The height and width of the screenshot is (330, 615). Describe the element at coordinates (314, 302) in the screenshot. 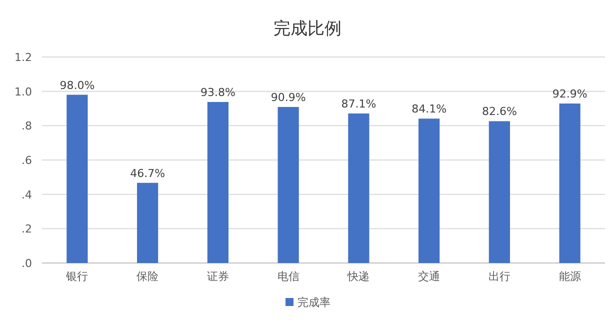

I see `legend-label: 完成率` at that location.